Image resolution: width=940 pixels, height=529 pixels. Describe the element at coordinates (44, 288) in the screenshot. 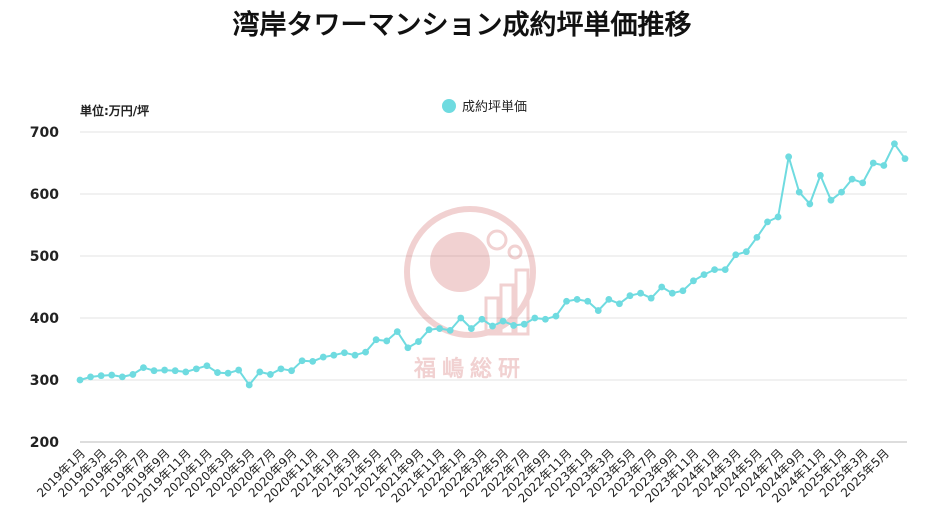

I see `y-axis: 200 300 400 500 600 700` at that location.